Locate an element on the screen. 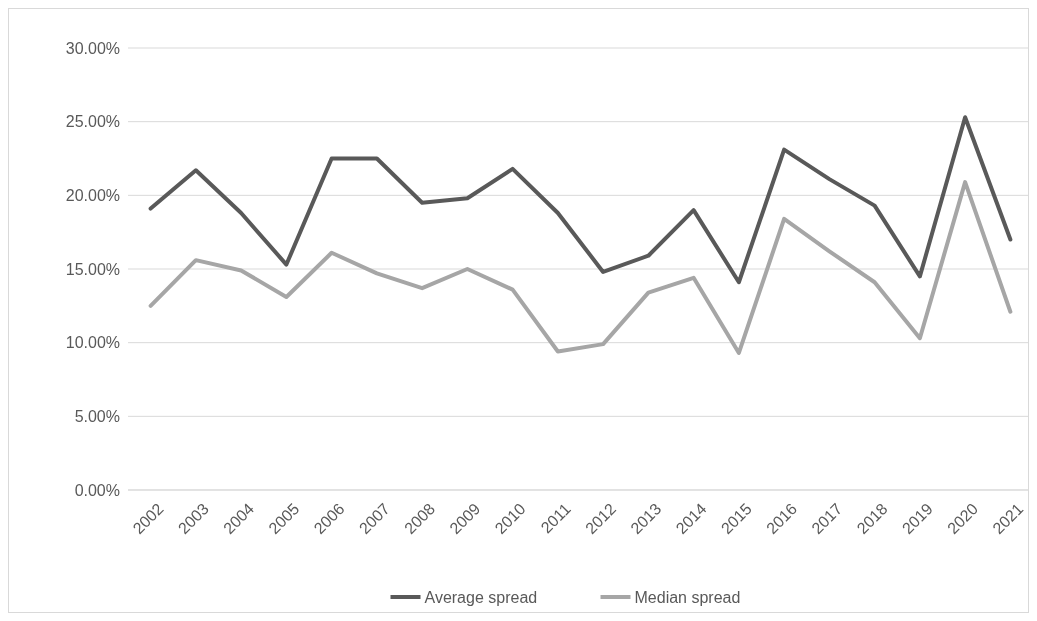  y-tick-label: 20.00% is located at coordinates (92, 195).